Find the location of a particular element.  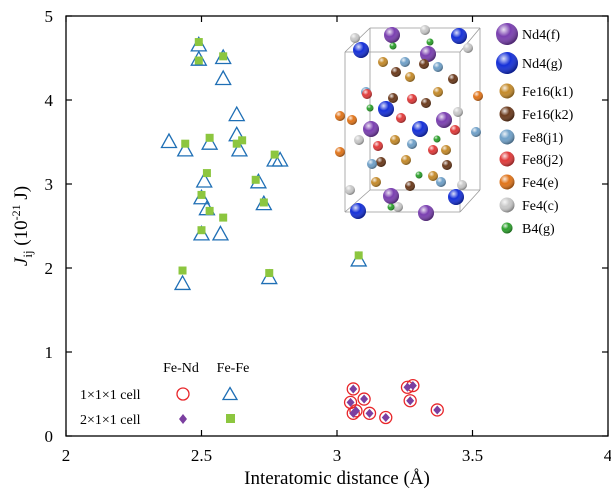

y-axis-title: Jij (10-21 J) is located at coordinates (22, 226).